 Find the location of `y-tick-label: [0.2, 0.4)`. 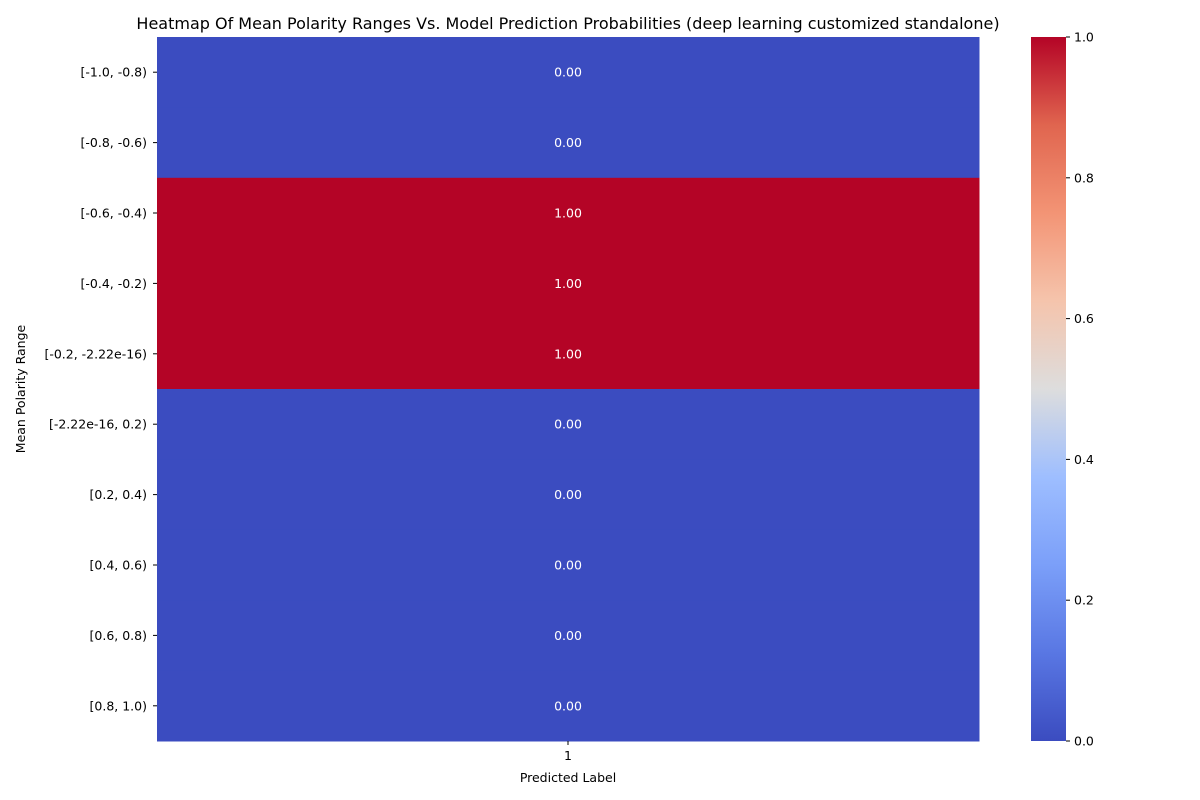

y-tick-label: [0.2, 0.4) is located at coordinates (118, 494).